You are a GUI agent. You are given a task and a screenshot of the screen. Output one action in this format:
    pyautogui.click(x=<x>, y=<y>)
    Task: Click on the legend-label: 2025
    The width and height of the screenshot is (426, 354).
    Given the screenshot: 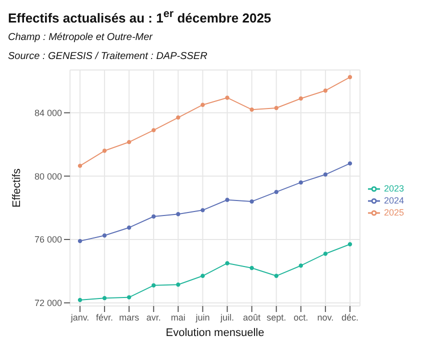 What is the action you would take?
    pyautogui.click(x=394, y=213)
    